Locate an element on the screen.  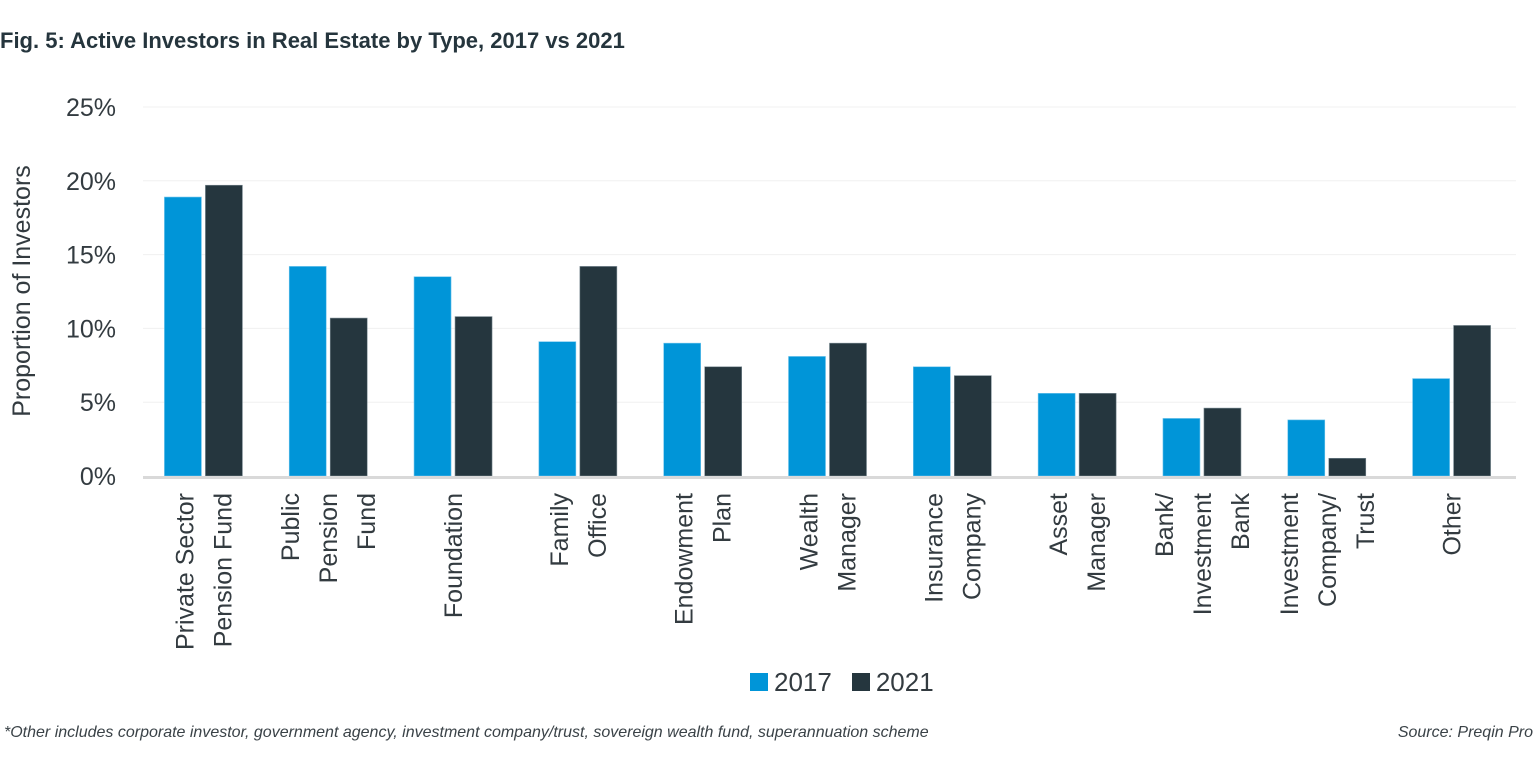
x-tick-label-line: Pension Fund is located at coordinates (223, 570).